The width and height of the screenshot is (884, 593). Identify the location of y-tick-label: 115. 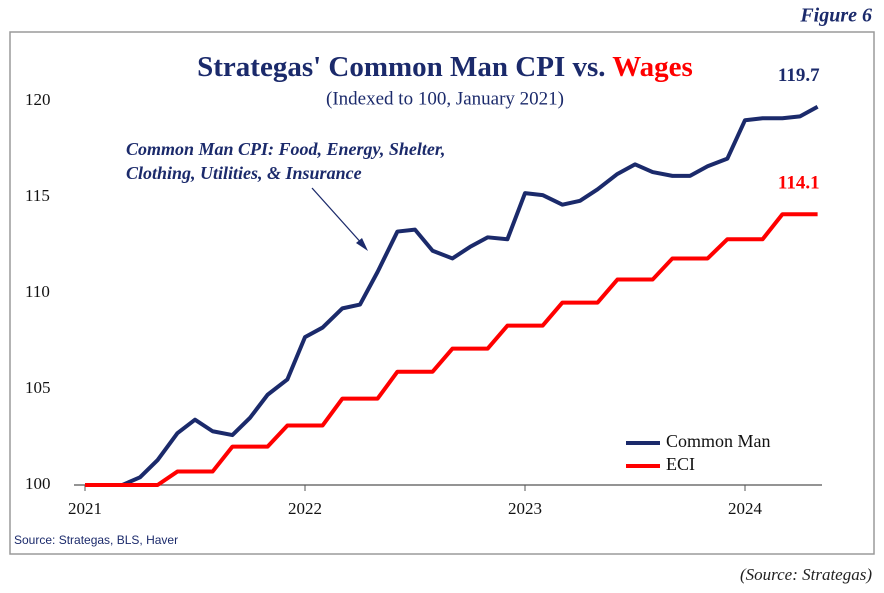
(37, 195).